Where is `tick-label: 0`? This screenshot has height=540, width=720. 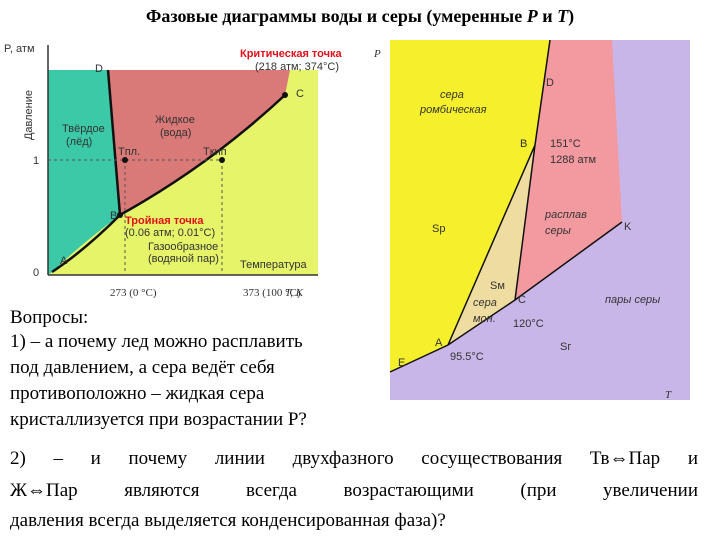
tick-label: 0 is located at coordinates (36, 273).